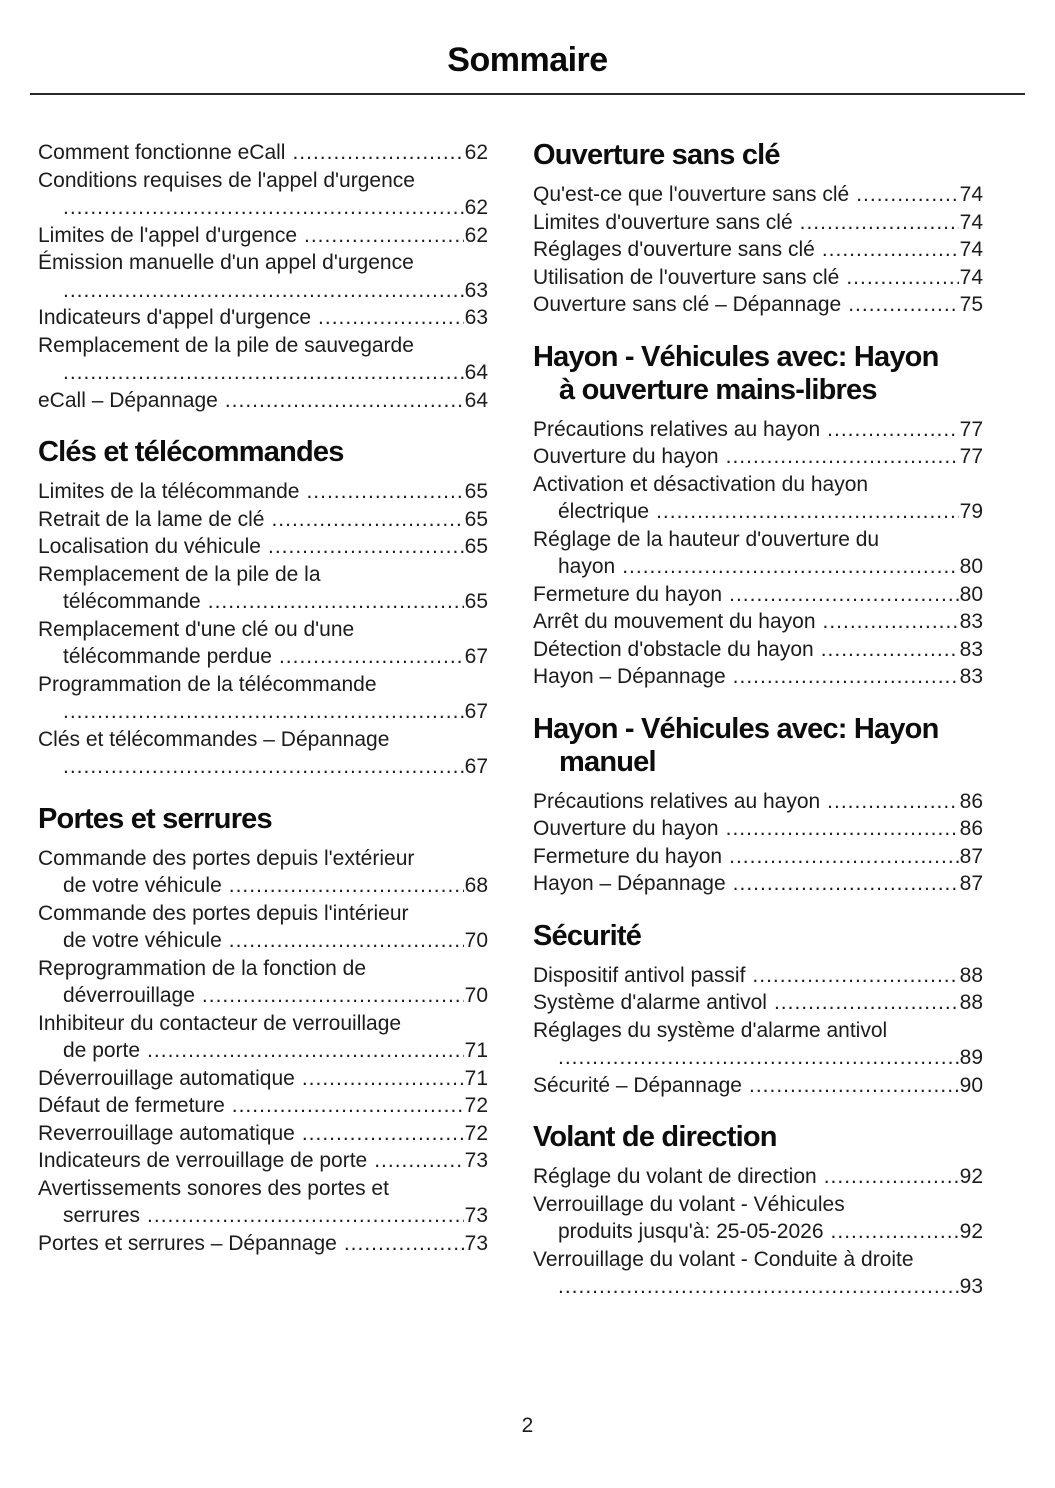  I want to click on toc-entry-link: Réglages d'ouverture sans clé 74, so click(758, 250).